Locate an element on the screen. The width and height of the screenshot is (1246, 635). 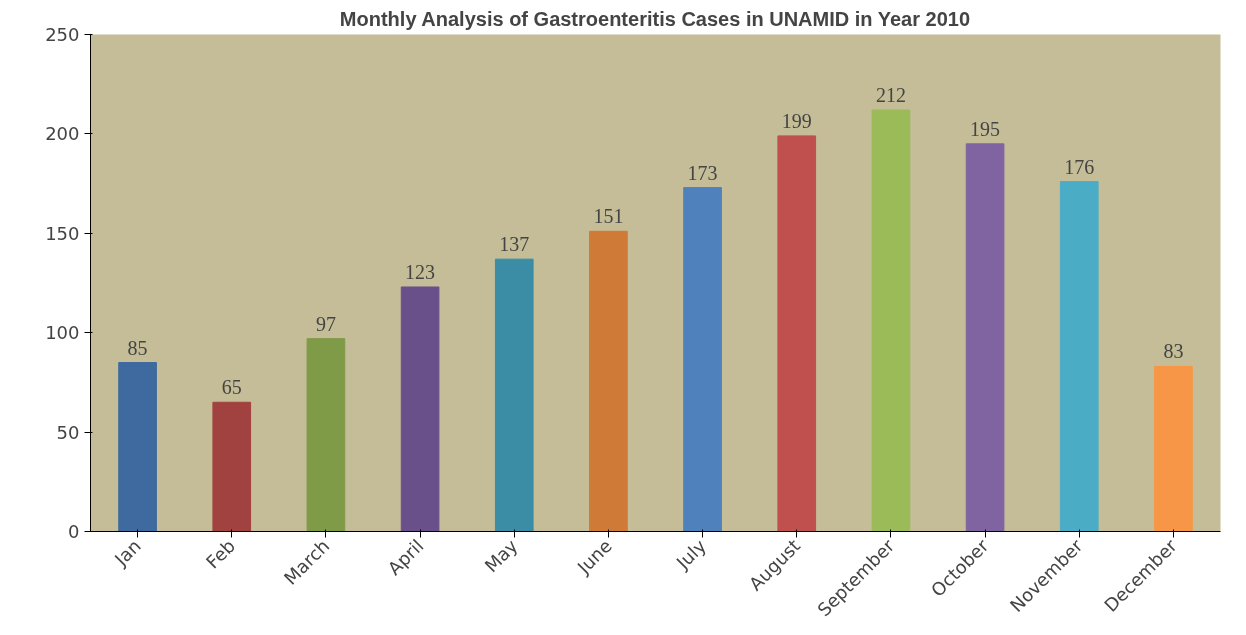
data-label: 173 is located at coordinates (702, 172).